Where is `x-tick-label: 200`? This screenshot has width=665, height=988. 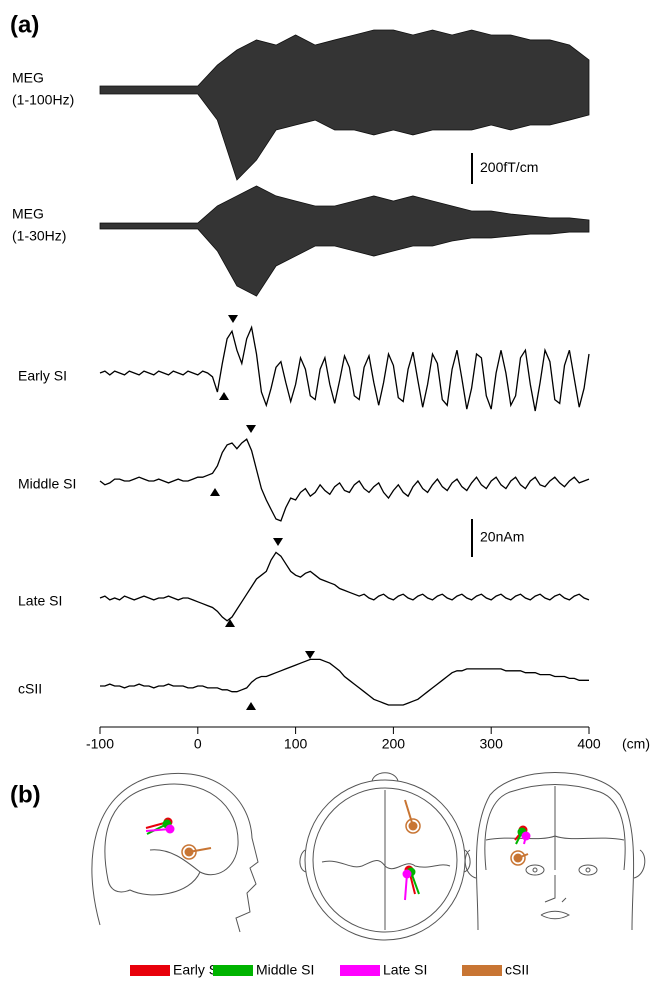
x-tick-label: 200 is located at coordinates (394, 744).